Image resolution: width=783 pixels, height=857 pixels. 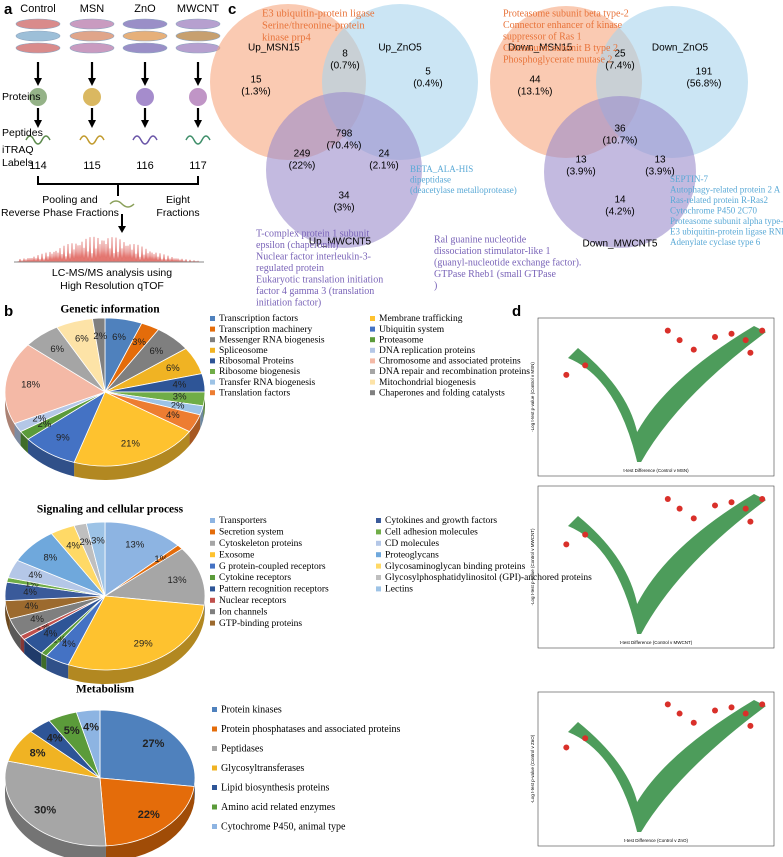 I want to click on plot-frame, so click(x=656, y=397).